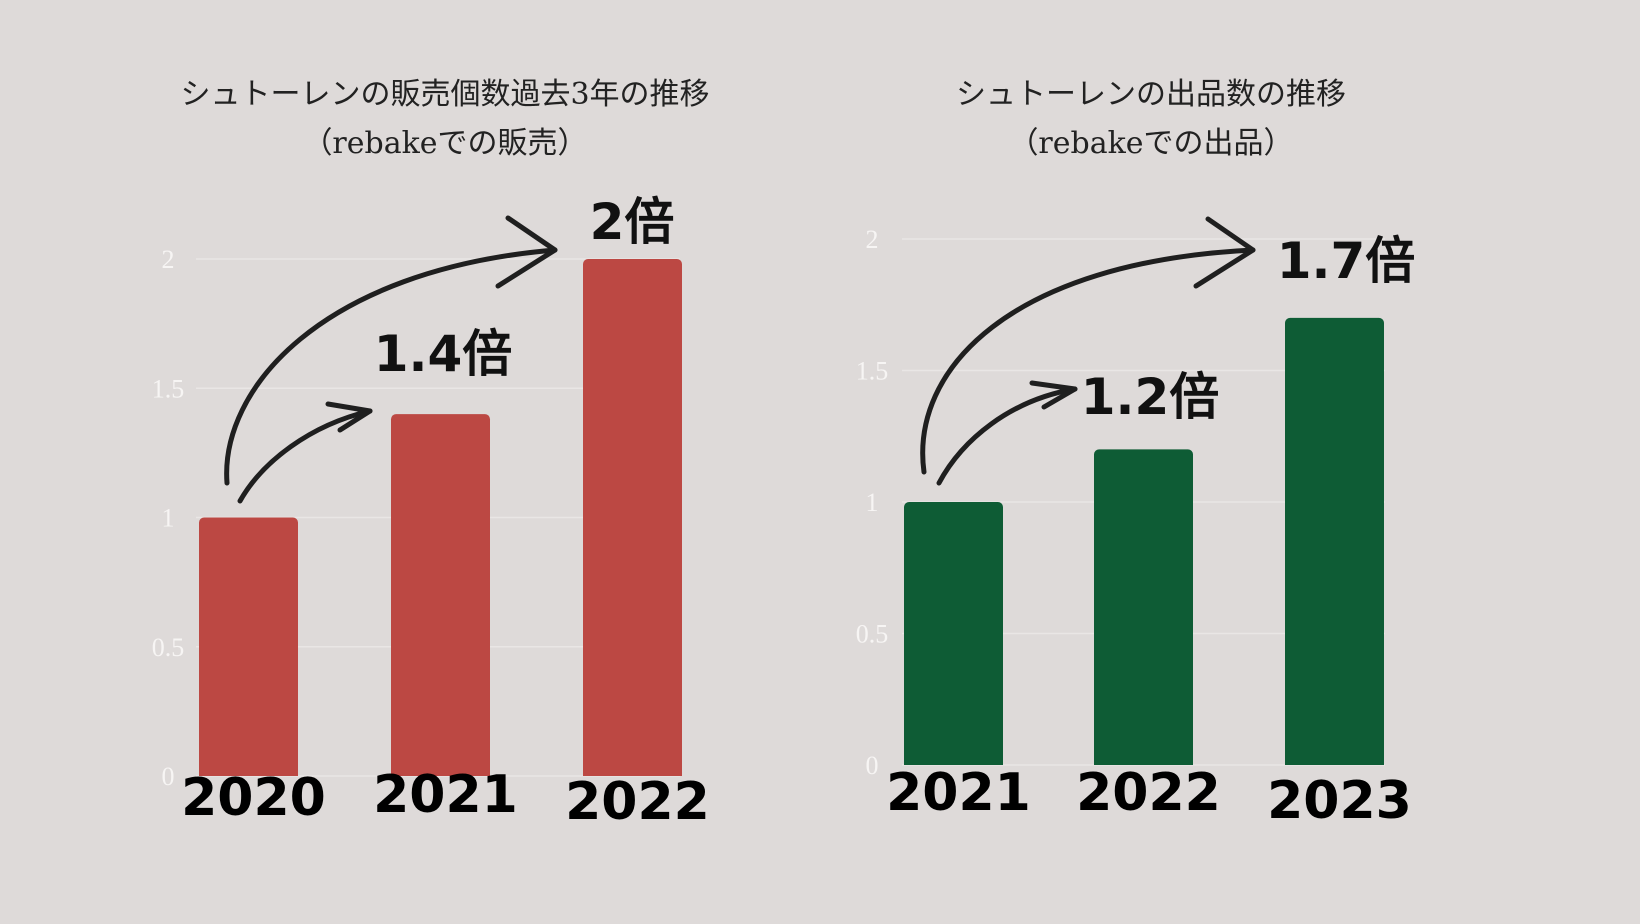 Image resolution: width=1640 pixels, height=924 pixels. I want to click on bar-2020, so click(248, 646).